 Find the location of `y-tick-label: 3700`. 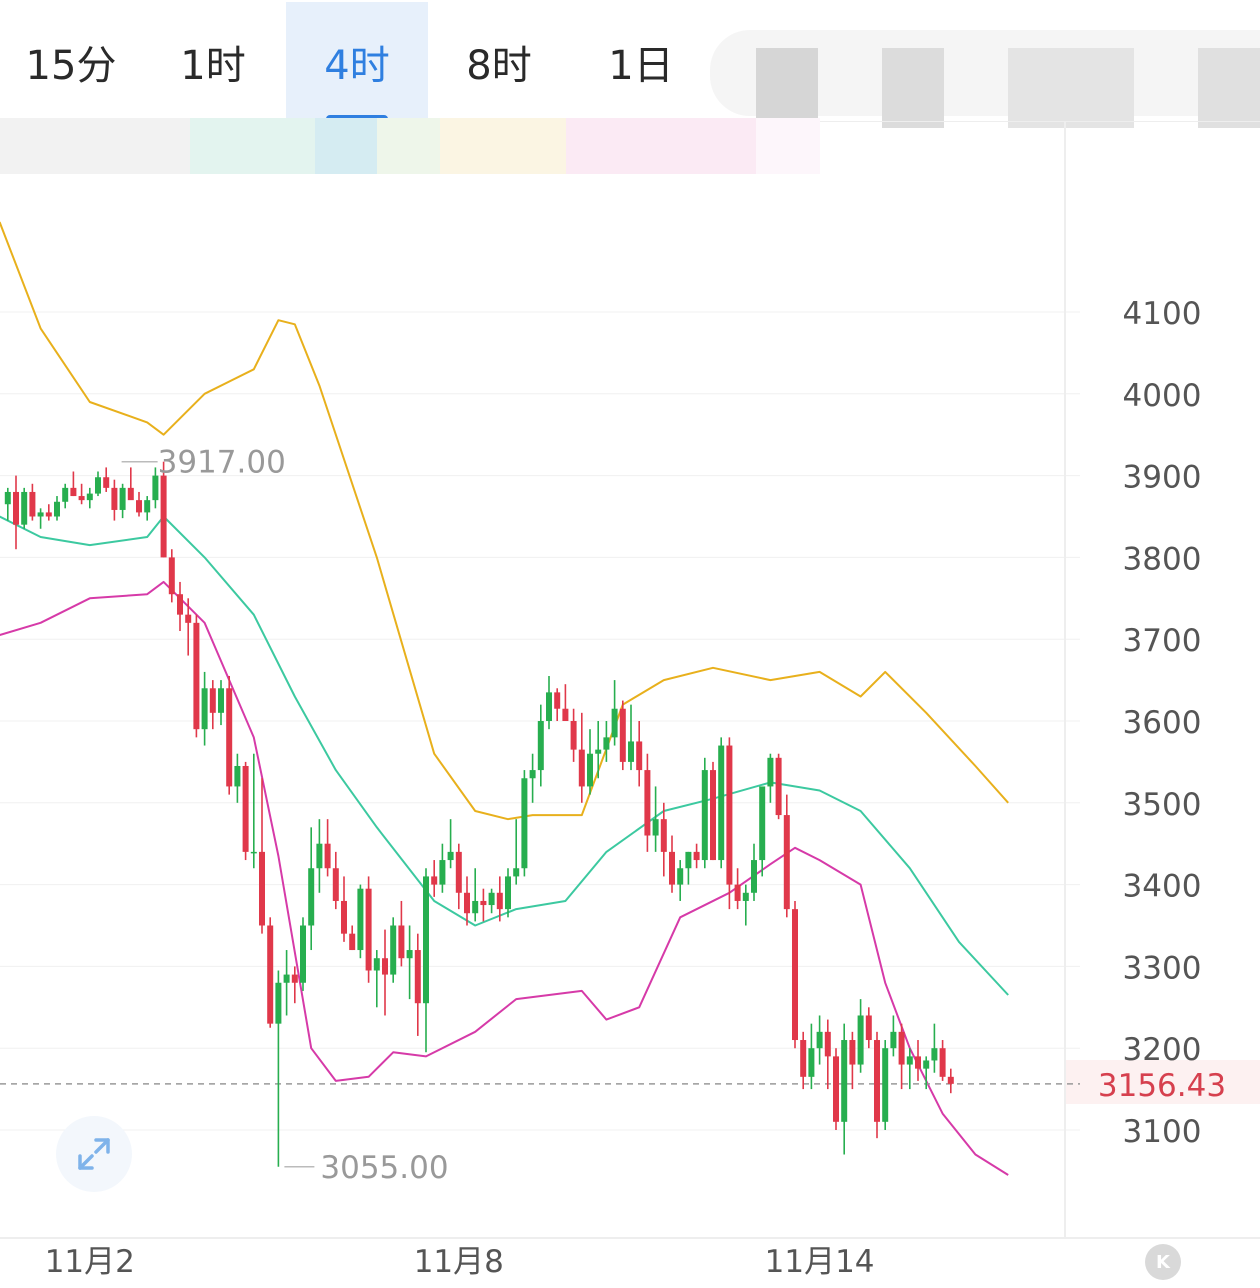

y-tick-label: 3700 is located at coordinates (1162, 641).